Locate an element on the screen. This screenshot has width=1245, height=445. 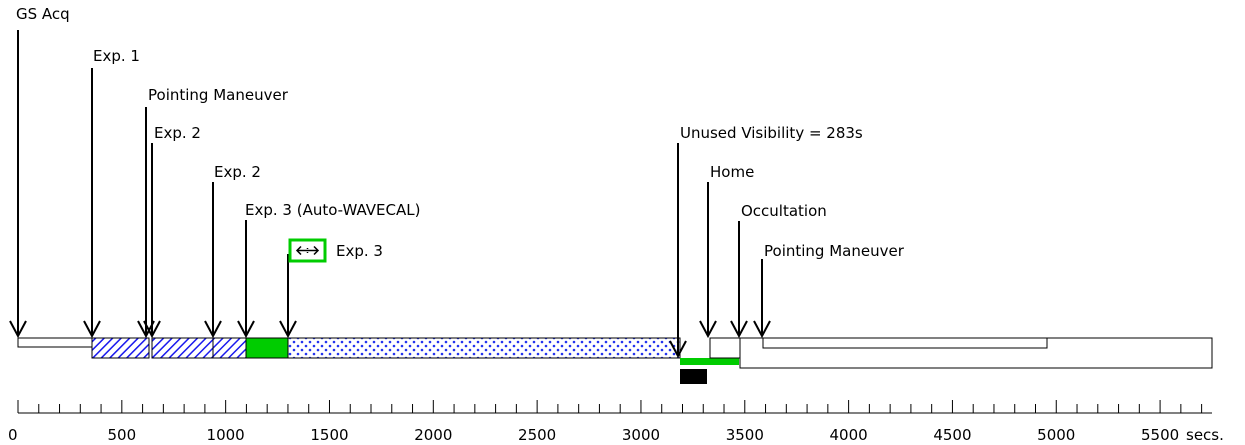
segment-gs-acq is located at coordinates (55, 342).